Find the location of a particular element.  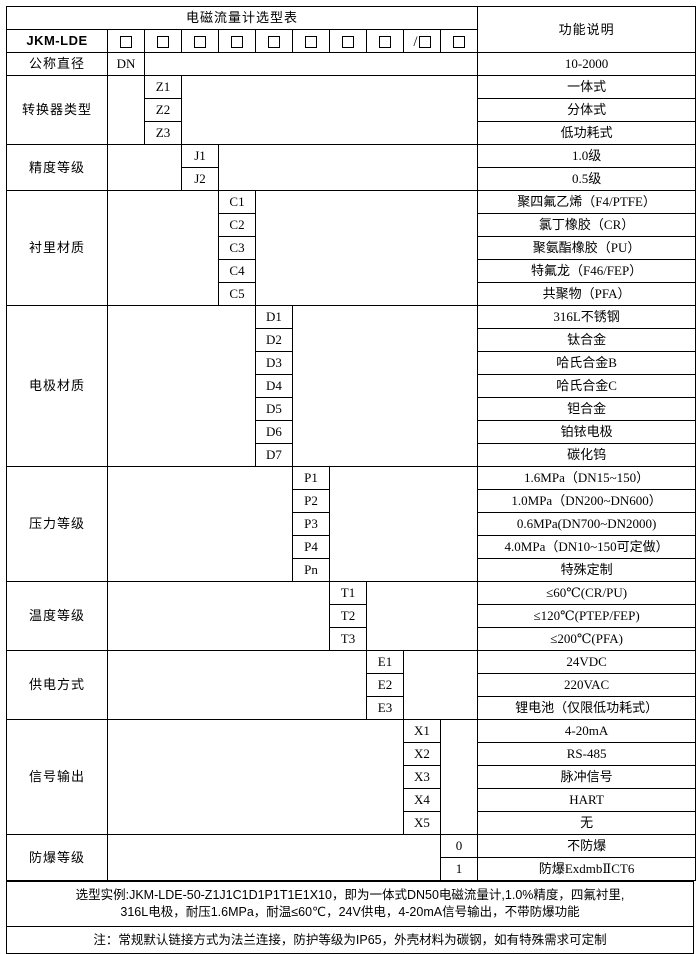

code-cell-E2: E2 is located at coordinates (385, 685).